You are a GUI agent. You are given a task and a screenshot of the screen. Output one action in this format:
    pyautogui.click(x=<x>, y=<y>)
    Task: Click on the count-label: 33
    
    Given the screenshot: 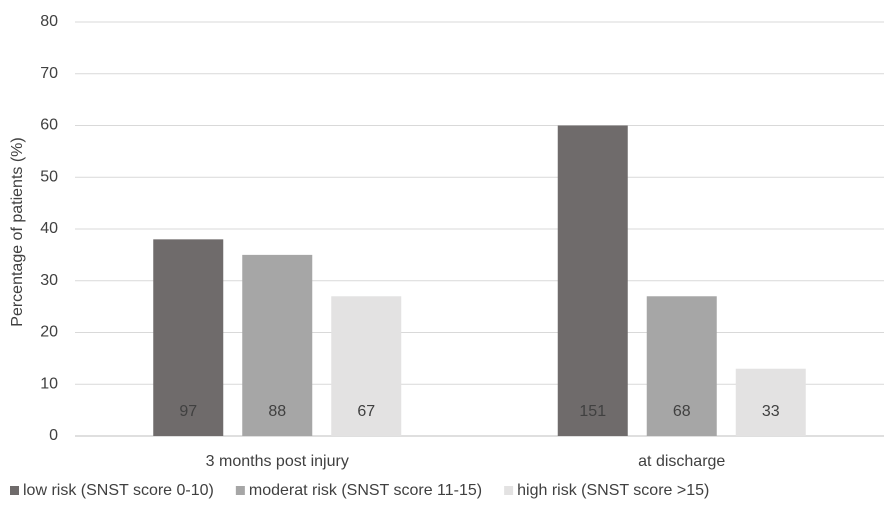 What is the action you would take?
    pyautogui.click(x=771, y=411)
    